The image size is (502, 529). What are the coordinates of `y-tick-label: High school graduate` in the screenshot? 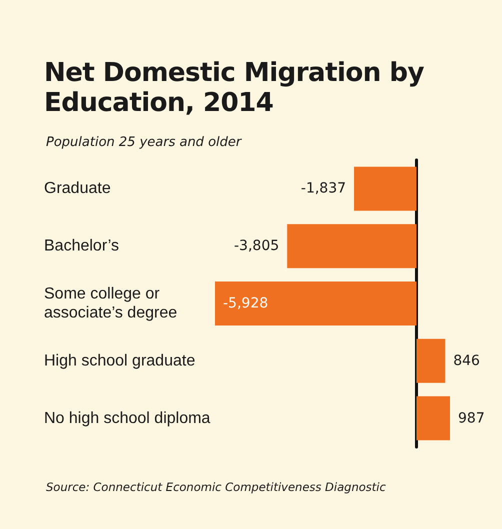 It's located at (120, 361).